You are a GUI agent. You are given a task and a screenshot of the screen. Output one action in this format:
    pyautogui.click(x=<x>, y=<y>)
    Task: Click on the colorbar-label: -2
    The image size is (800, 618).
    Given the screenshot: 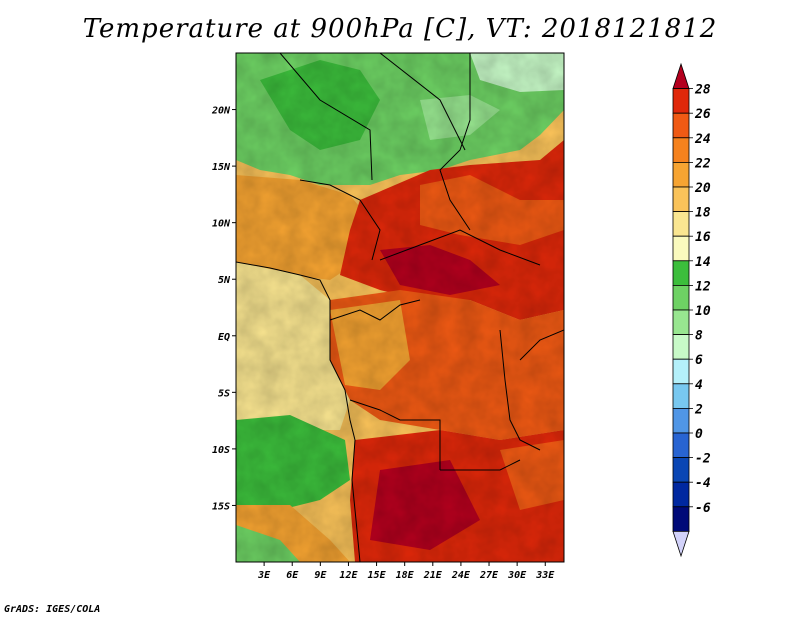 What is the action you would take?
    pyautogui.click(x=703, y=459)
    